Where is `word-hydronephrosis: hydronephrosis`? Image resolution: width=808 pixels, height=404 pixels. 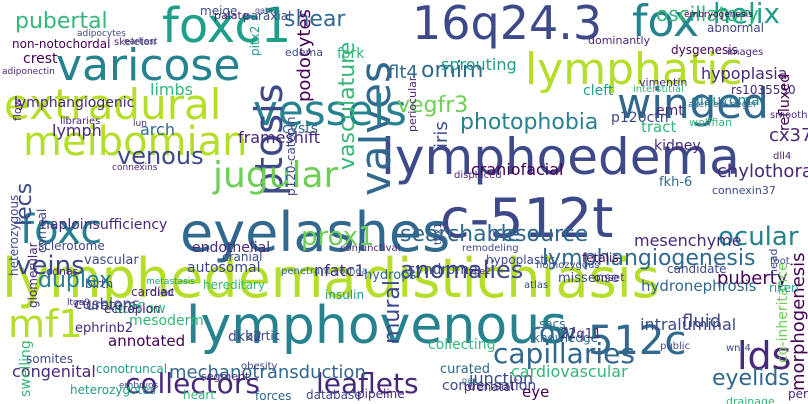
word-hydronephrosis: hydronephrosis is located at coordinates (699, 286).